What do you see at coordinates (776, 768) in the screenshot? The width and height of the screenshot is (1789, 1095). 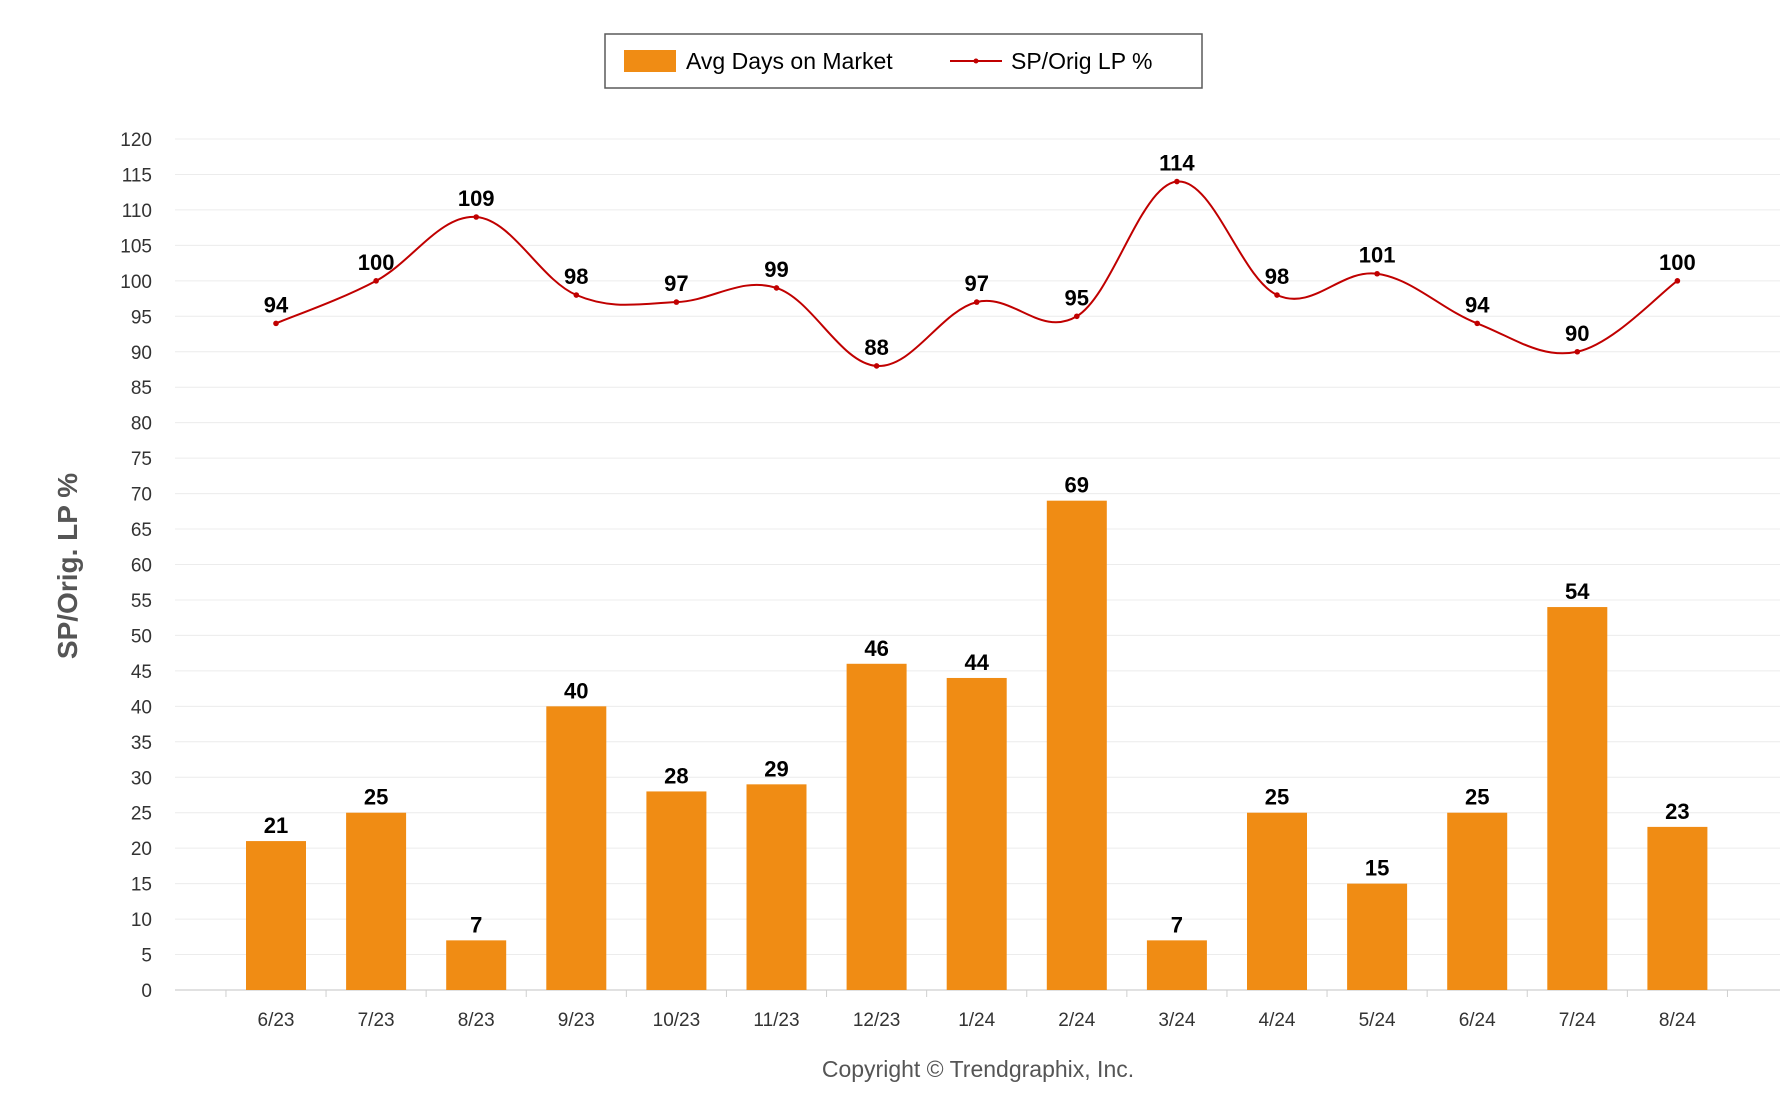 I see `bar-value-label: 29` at bounding box center [776, 768].